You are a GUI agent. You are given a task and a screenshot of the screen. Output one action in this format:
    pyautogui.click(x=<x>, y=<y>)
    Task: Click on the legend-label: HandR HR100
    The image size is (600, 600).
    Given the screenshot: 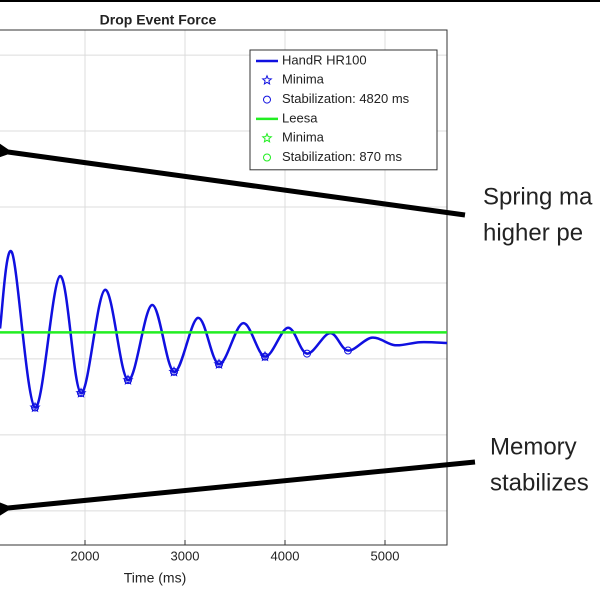 What is the action you would take?
    pyautogui.click(x=324, y=59)
    